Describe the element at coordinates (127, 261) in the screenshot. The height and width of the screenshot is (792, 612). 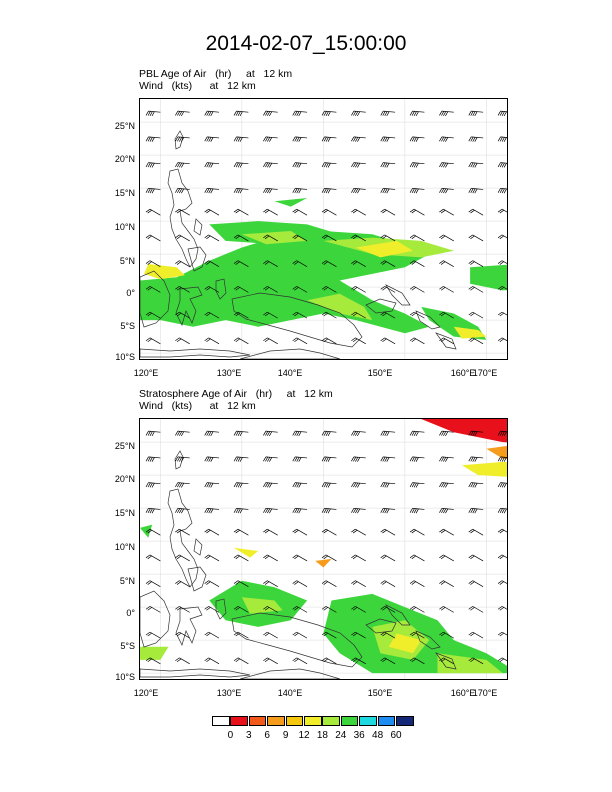
I see `latitude-tick-label: 5°N` at that location.